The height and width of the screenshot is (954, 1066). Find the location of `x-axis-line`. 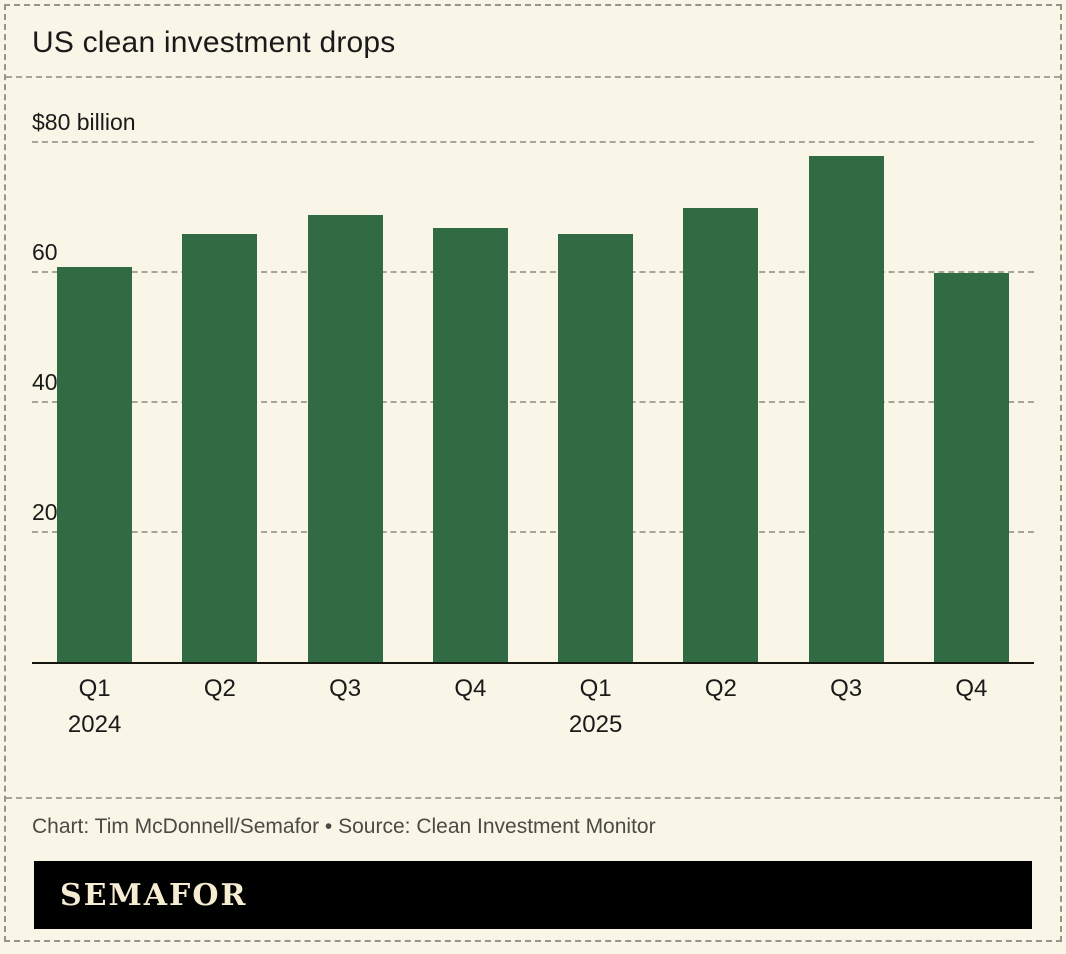

x-axis-line is located at coordinates (533, 663).